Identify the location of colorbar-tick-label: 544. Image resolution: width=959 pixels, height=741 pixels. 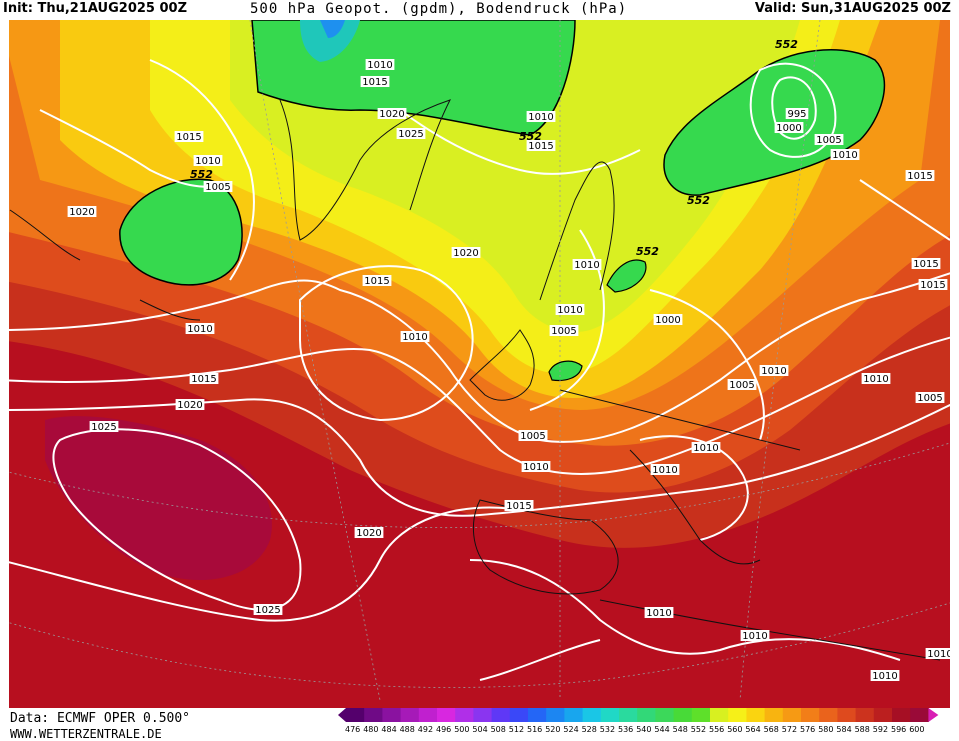
(662, 729).